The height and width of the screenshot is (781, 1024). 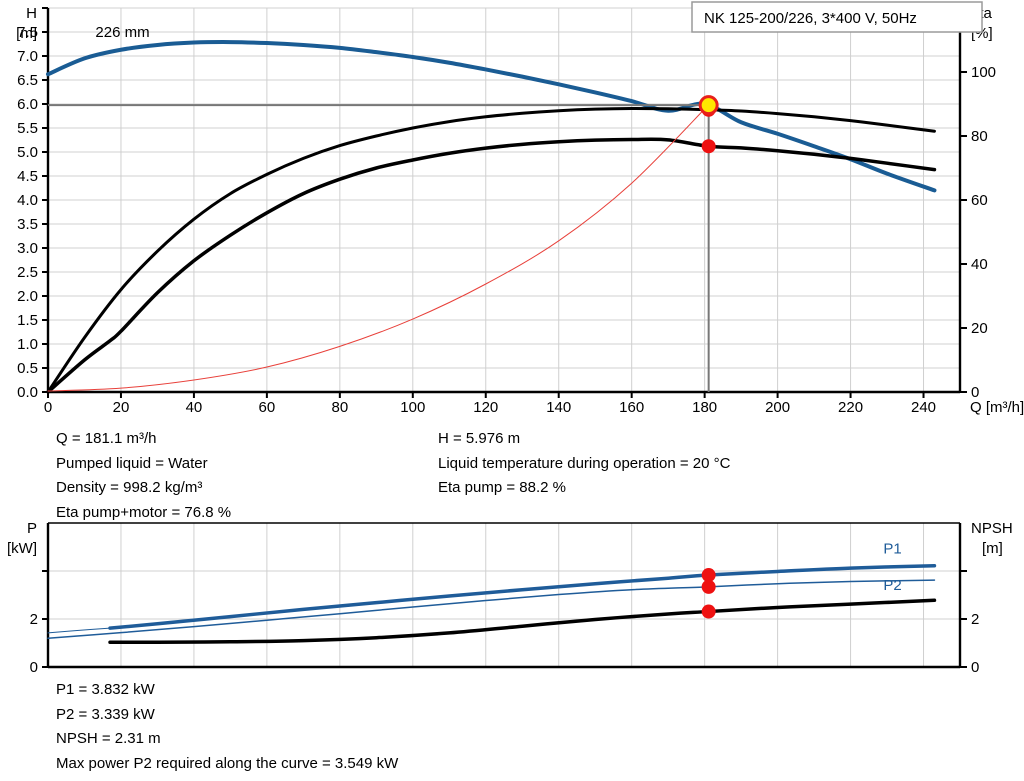 What do you see at coordinates (194, 407) in the screenshot?
I see `x-axis-tick-label: 40` at bounding box center [194, 407].